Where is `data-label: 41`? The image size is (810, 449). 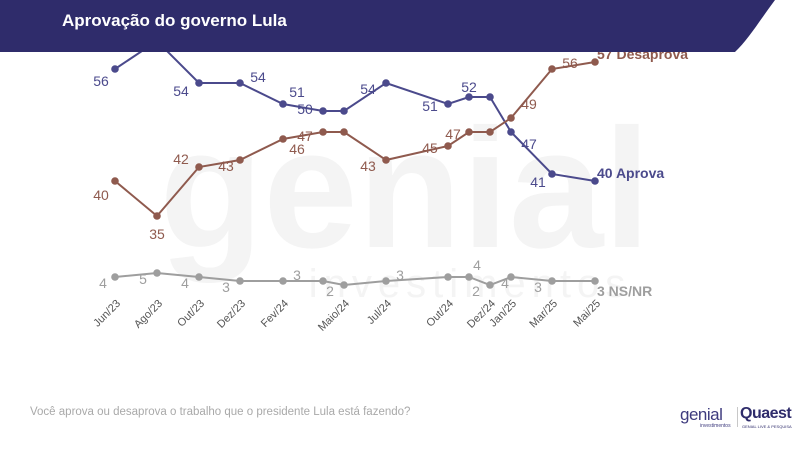
data-label: 41 is located at coordinates (538, 182).